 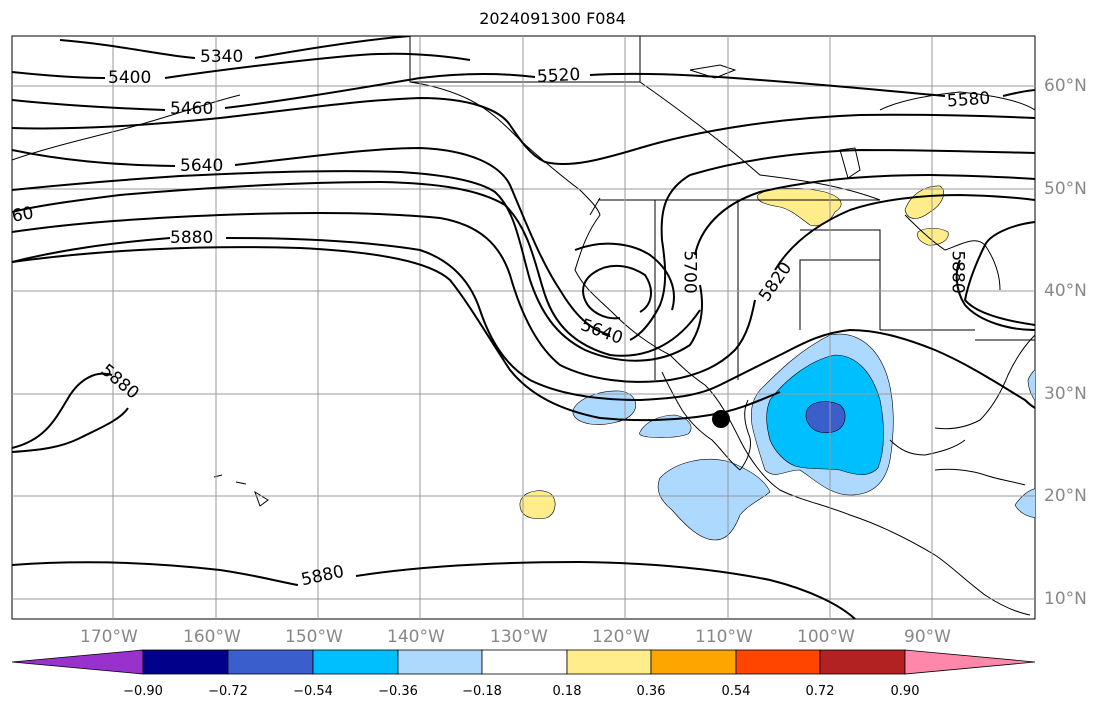 I want to click on colorbar-tick-label: −0.72, so click(x=228, y=691).